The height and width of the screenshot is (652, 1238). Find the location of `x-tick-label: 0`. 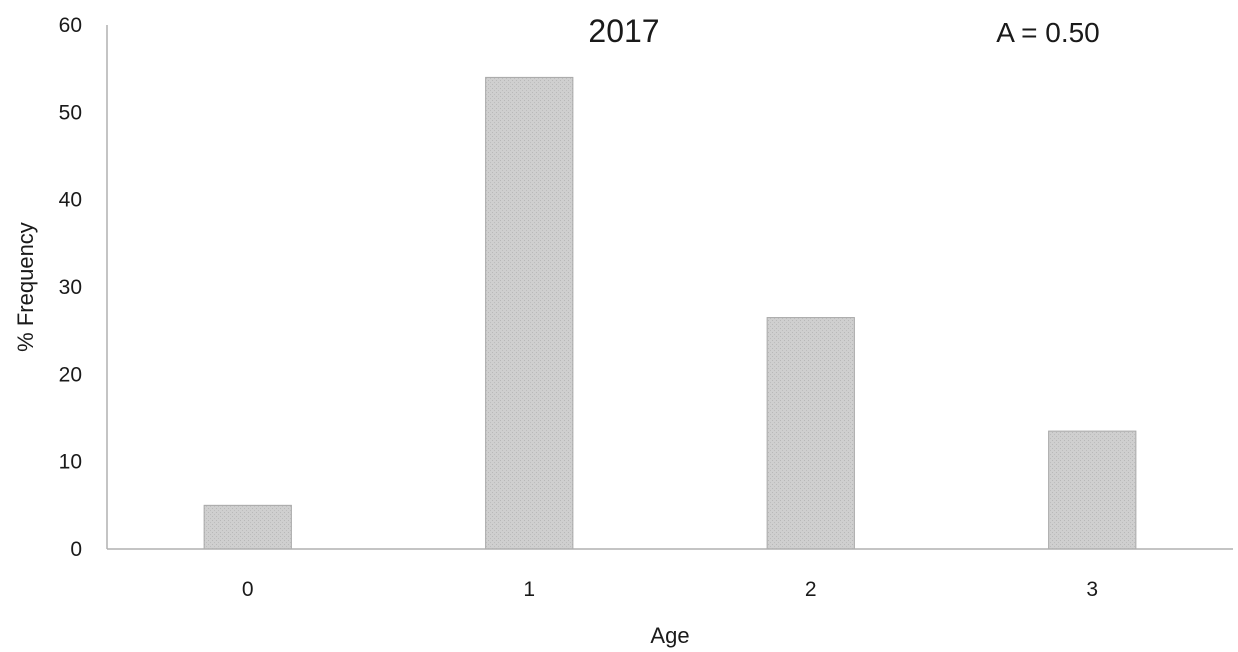

x-tick-label: 0 is located at coordinates (248, 589).